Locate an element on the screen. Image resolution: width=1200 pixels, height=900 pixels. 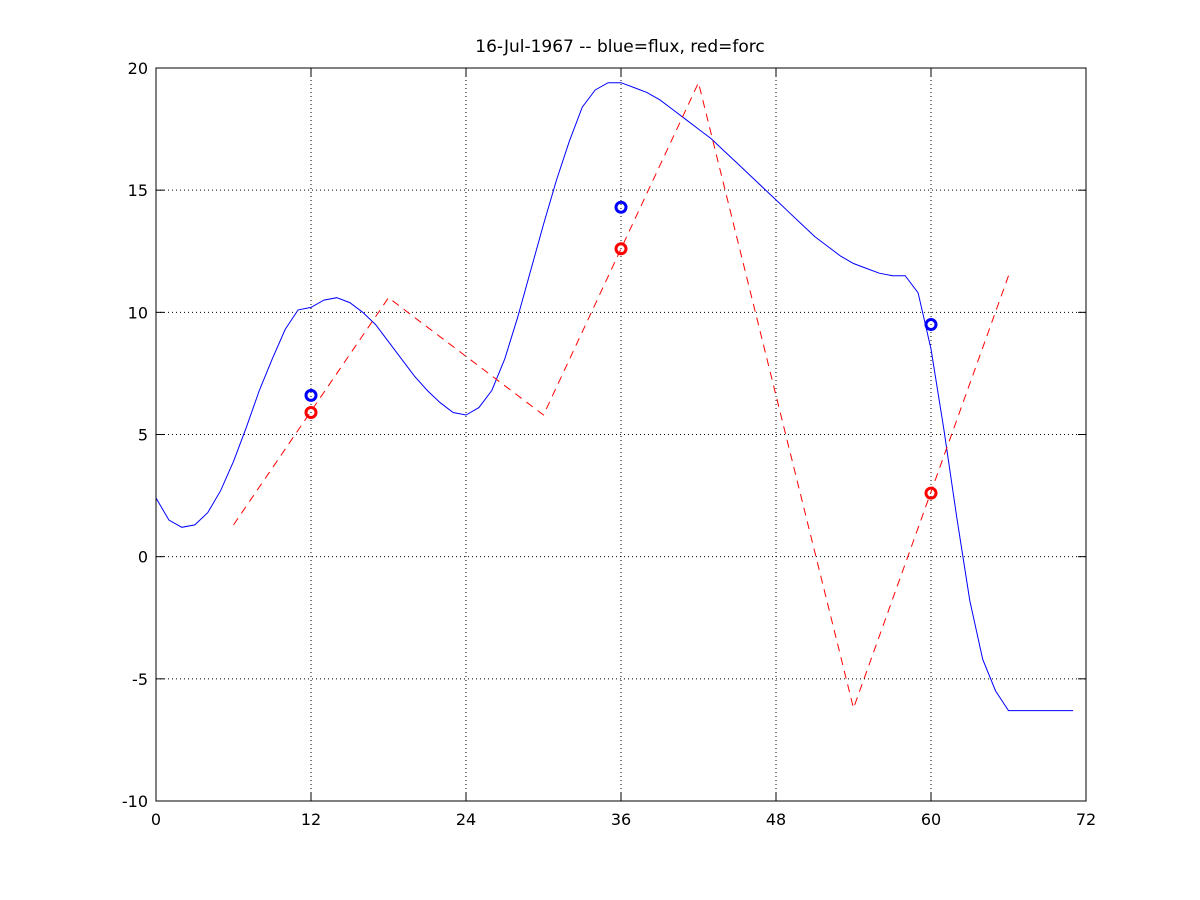
y-tick-label: 0 is located at coordinates (143, 557).